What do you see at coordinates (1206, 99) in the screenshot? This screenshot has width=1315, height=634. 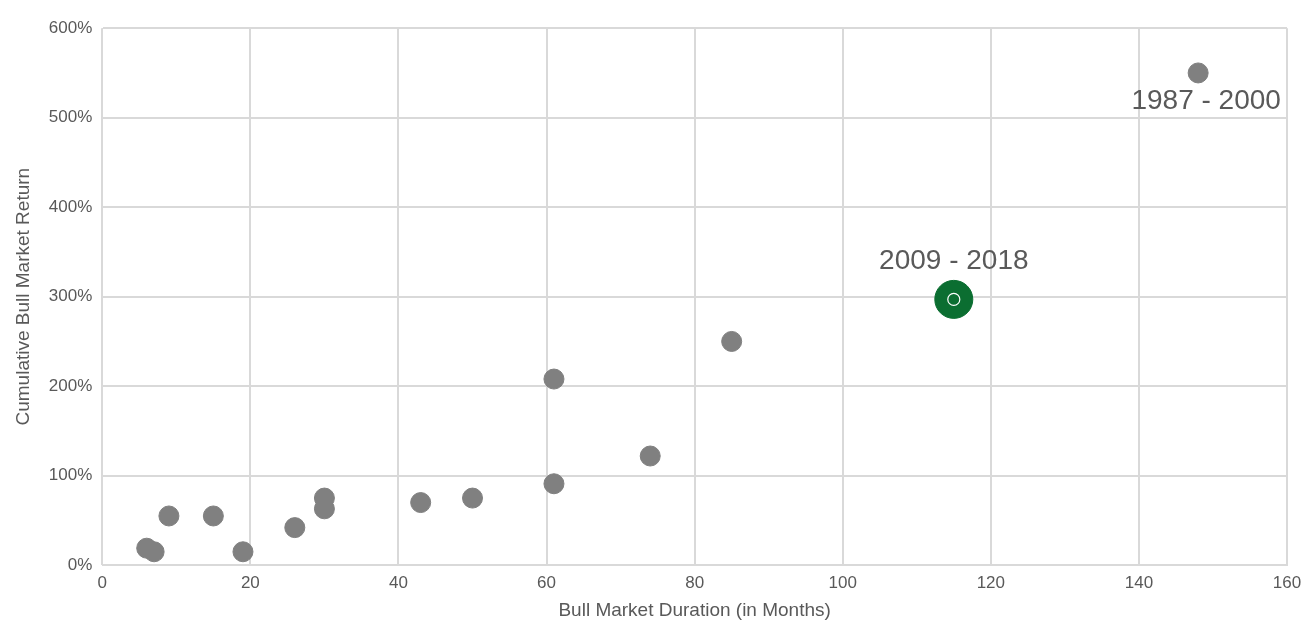 I see `annotation: 1987 - 2000` at bounding box center [1206, 99].